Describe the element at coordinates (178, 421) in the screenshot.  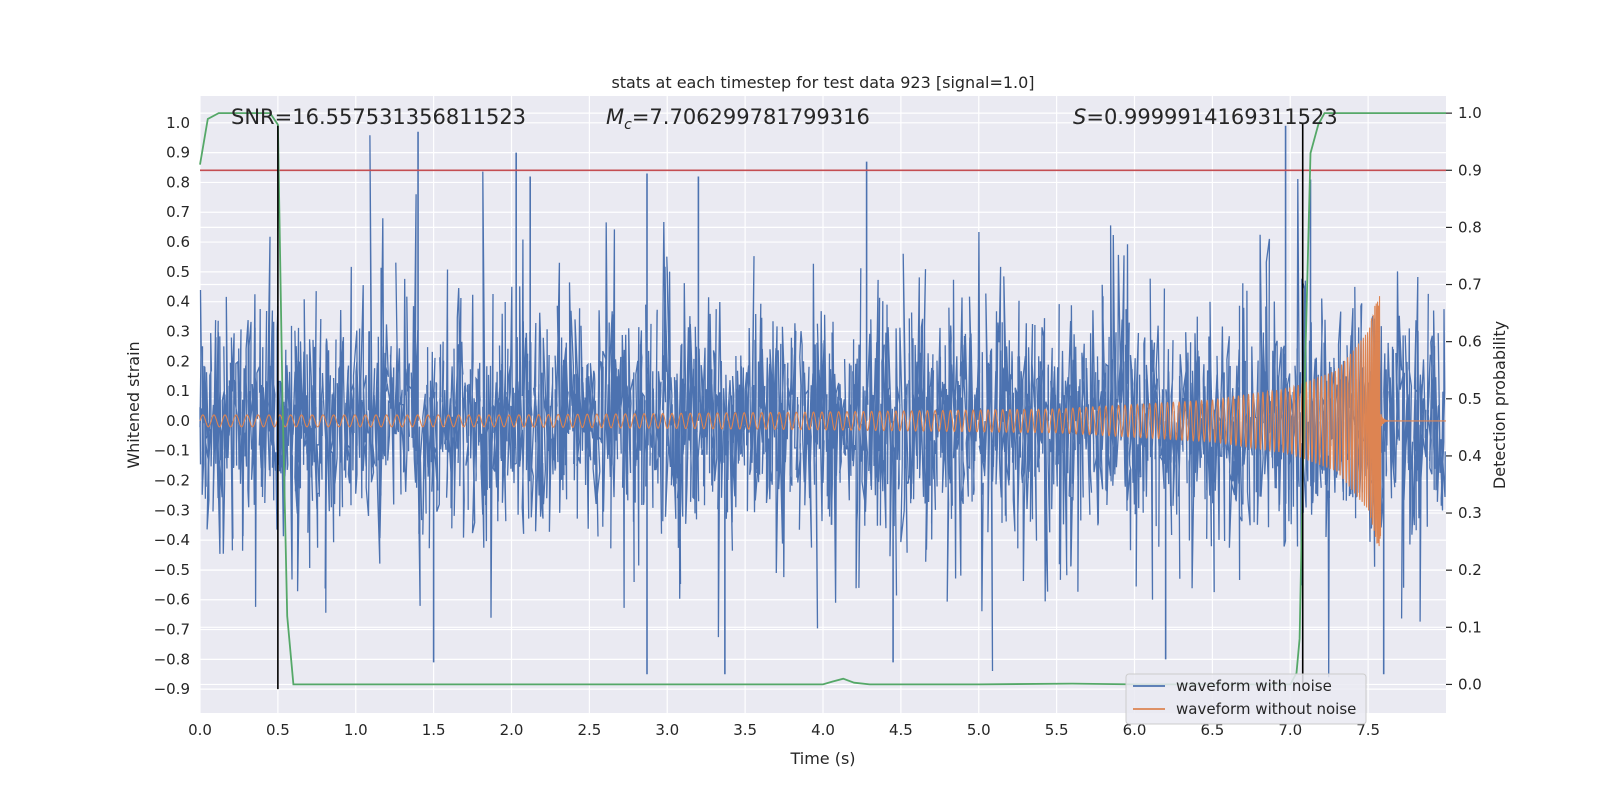
I see `y-tick-label: 0.0` at that location.